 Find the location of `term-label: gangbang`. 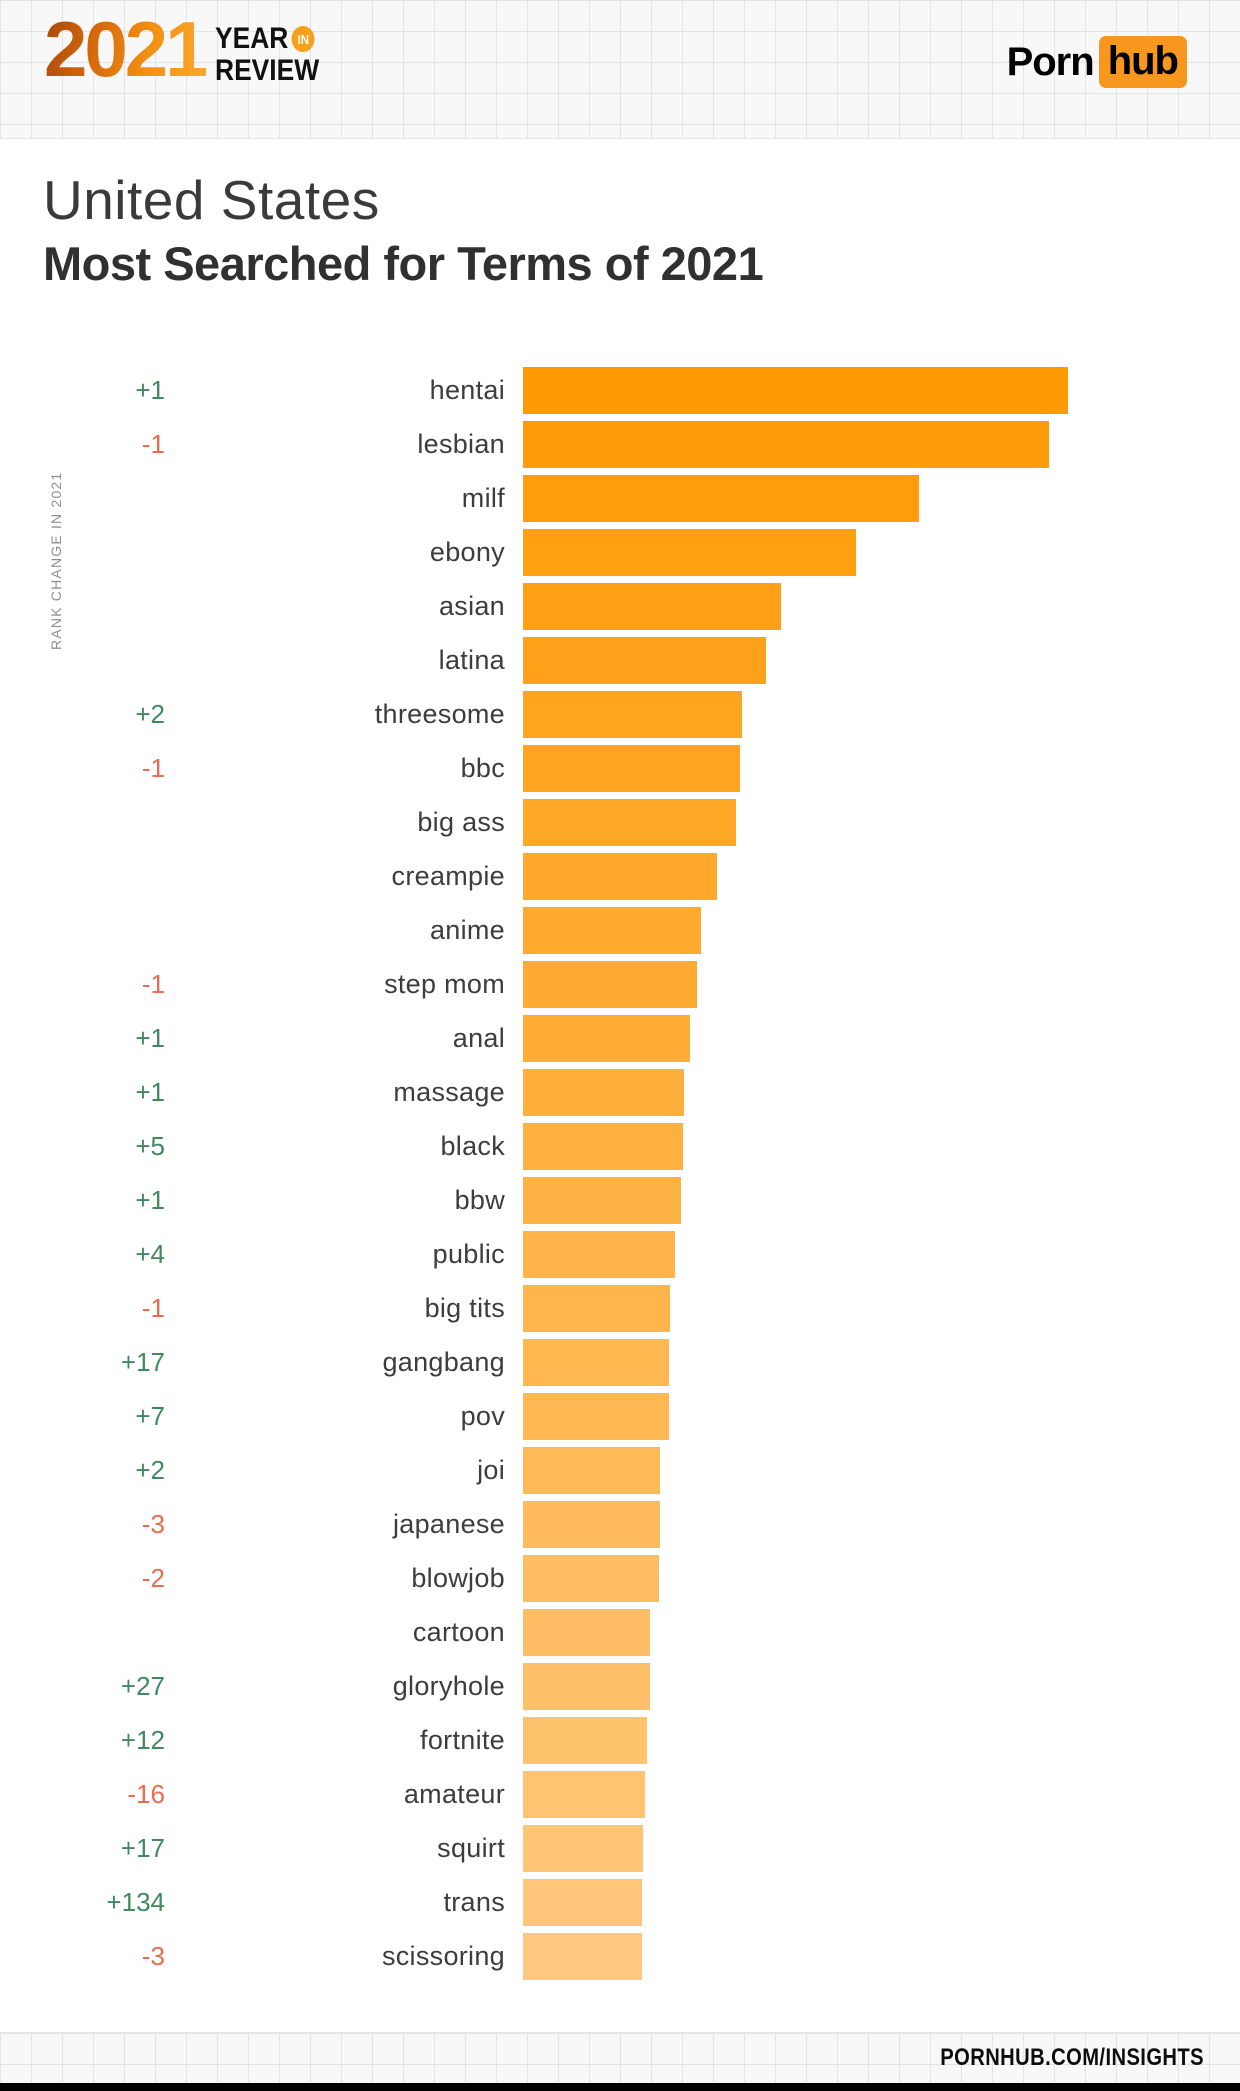

term-label: gangbang is located at coordinates (443, 1361).